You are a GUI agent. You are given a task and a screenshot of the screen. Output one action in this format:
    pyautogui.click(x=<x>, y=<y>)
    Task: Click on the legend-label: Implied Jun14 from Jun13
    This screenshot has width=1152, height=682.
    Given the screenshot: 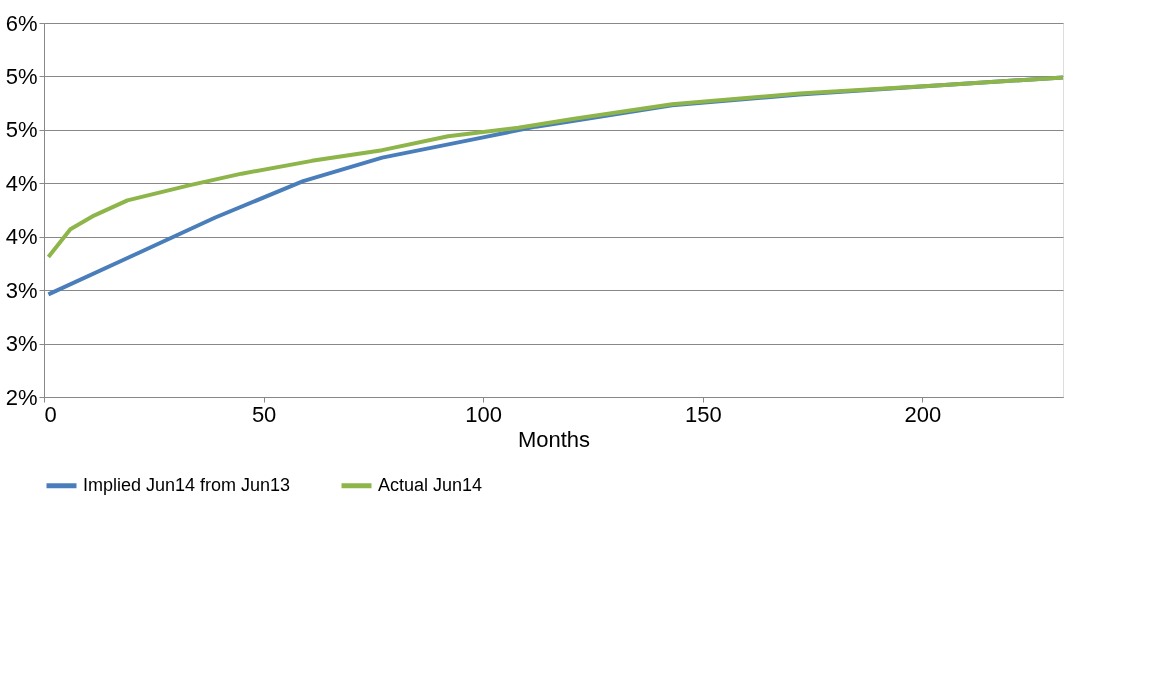 What is the action you would take?
    pyautogui.click(x=187, y=484)
    